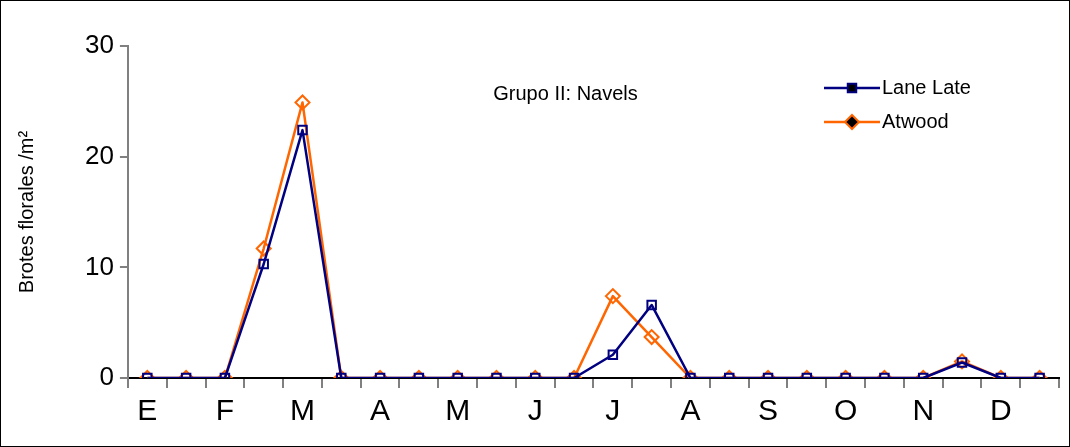 This screenshot has width=1070, height=447. What do you see at coordinates (99, 265) in the screenshot?
I see `y-tick-label: 10` at bounding box center [99, 265].